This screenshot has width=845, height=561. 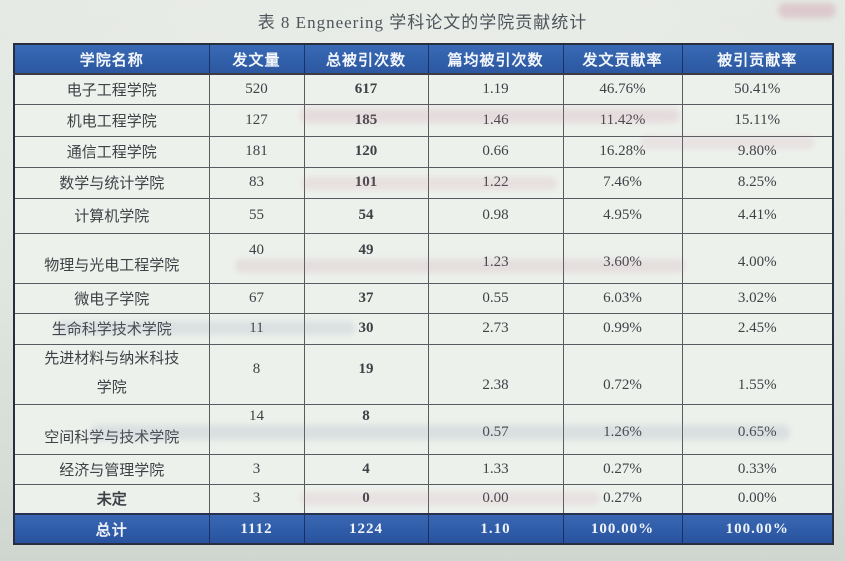 What do you see at coordinates (256, 215) in the screenshot?
I see `cell-publication-count: 55` at bounding box center [256, 215].